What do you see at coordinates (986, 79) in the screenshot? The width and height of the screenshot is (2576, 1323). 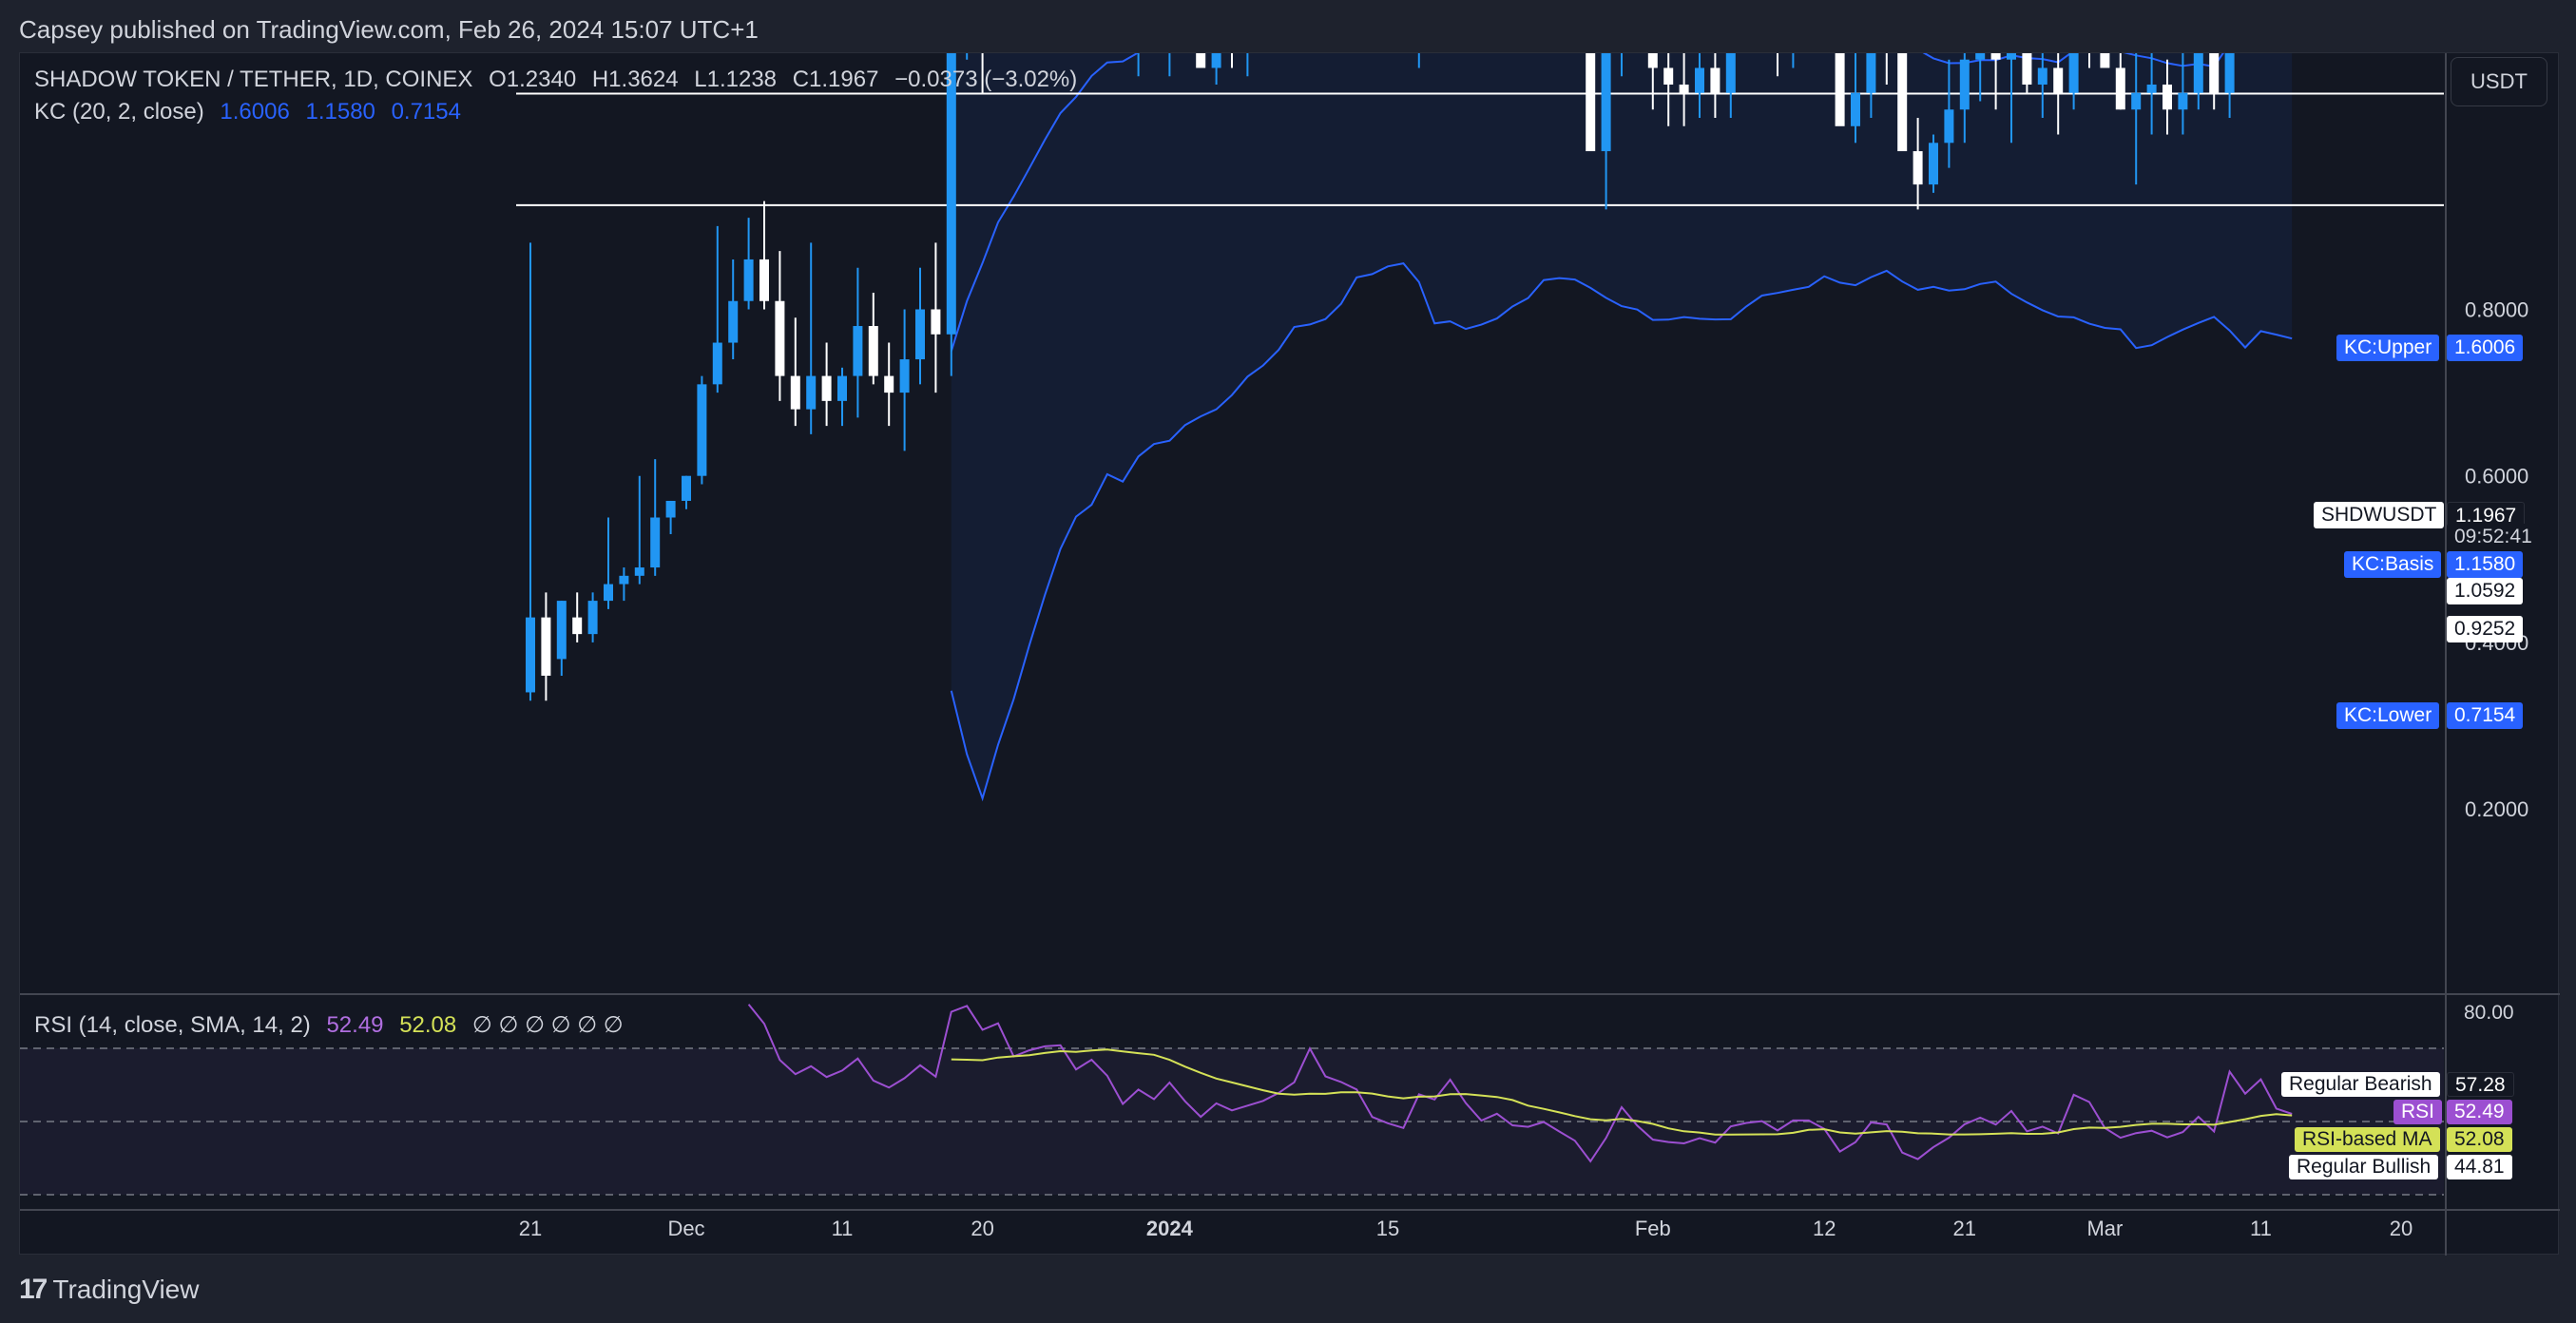 I see `ohlc-change: −0.0373 (−3.02%)` at bounding box center [986, 79].